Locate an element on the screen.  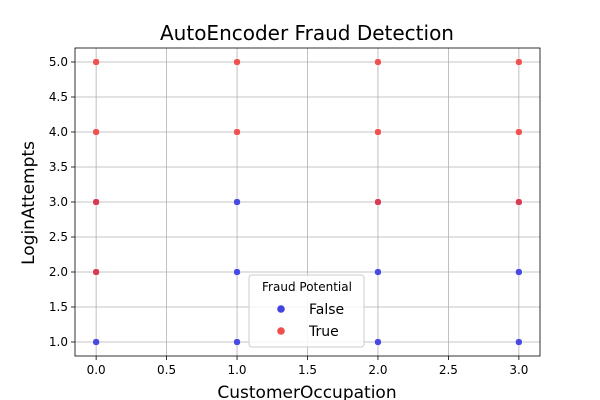
x-tick-label: 3.0 is located at coordinates (518, 370).